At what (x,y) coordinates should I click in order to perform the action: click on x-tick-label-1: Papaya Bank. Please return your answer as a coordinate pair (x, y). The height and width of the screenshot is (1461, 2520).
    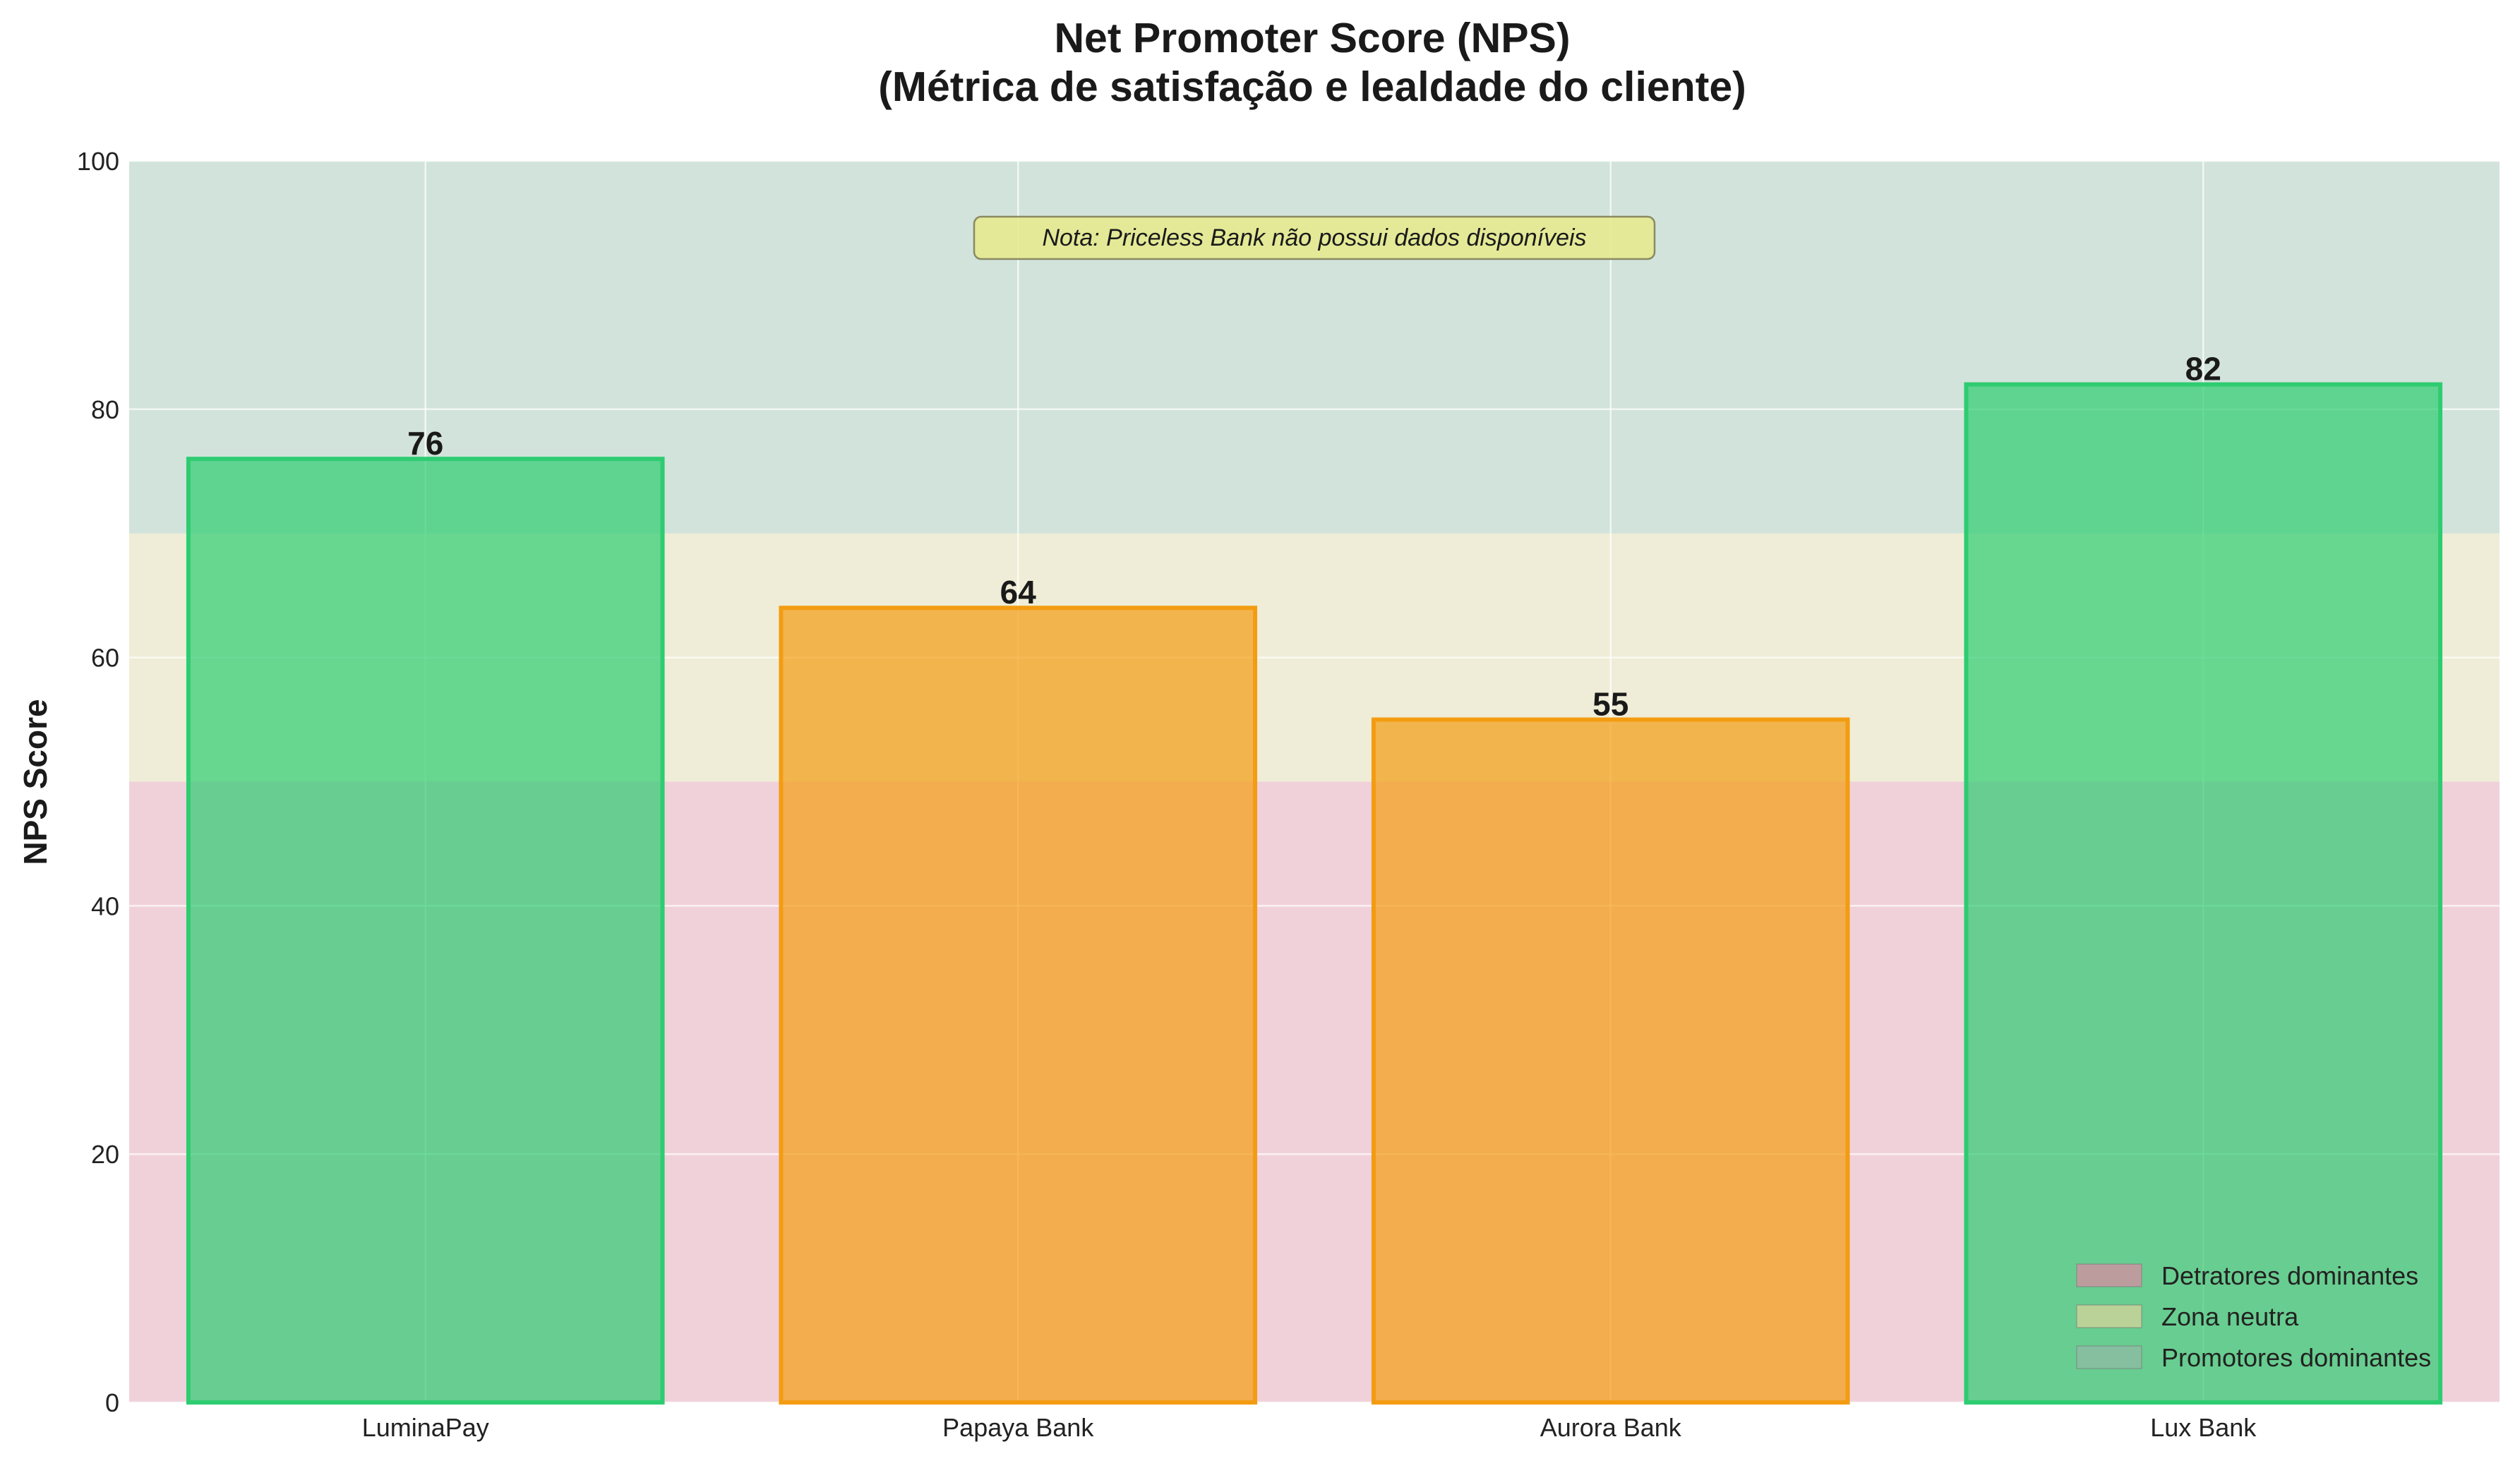
    Looking at the image, I should click on (1018, 1427).